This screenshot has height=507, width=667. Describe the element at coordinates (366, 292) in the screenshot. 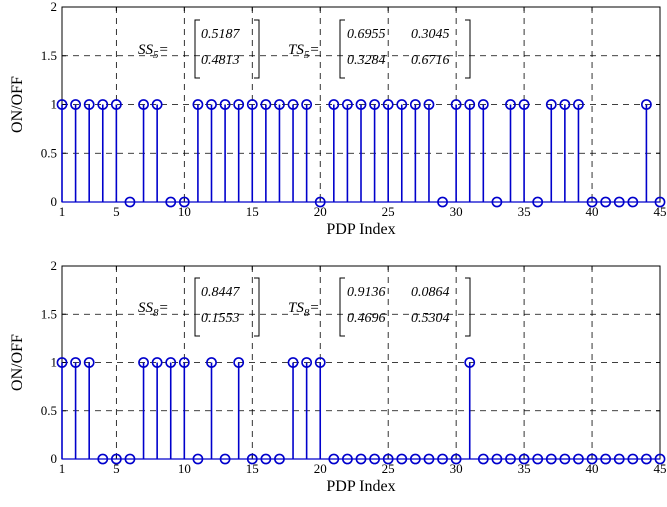

I see `ts-matrix-cell: 0.9136` at that location.